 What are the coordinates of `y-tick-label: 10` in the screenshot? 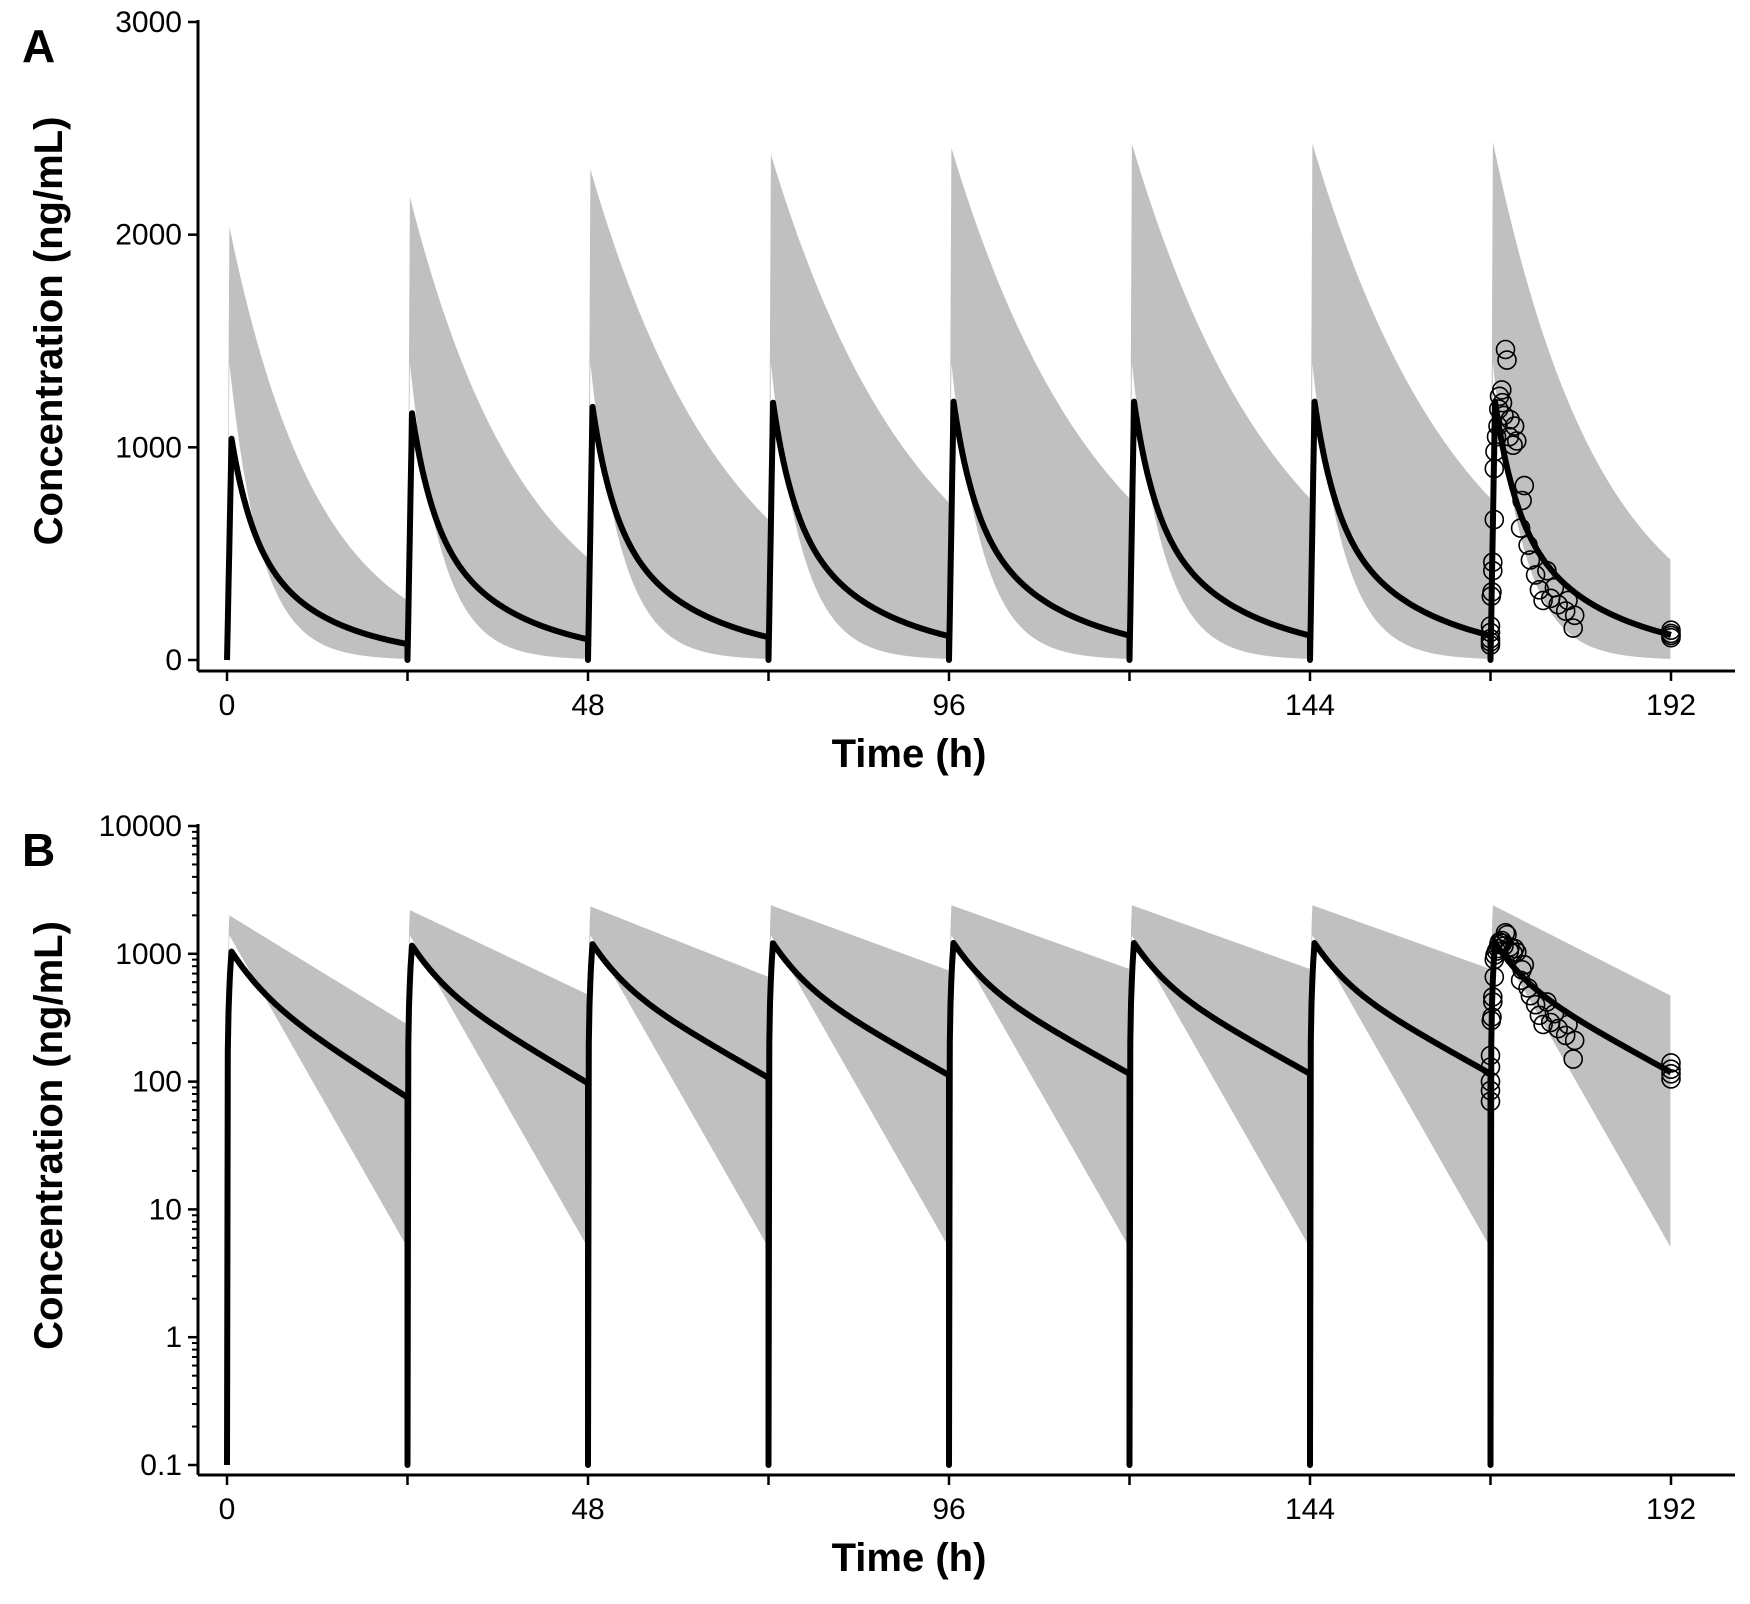 It's located at (165, 1209).